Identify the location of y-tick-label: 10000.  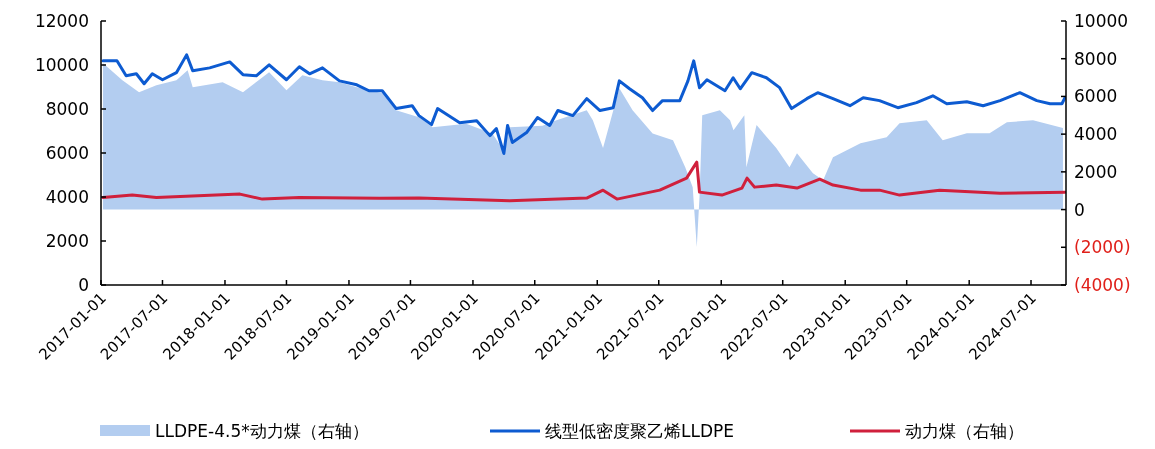
(61, 65).